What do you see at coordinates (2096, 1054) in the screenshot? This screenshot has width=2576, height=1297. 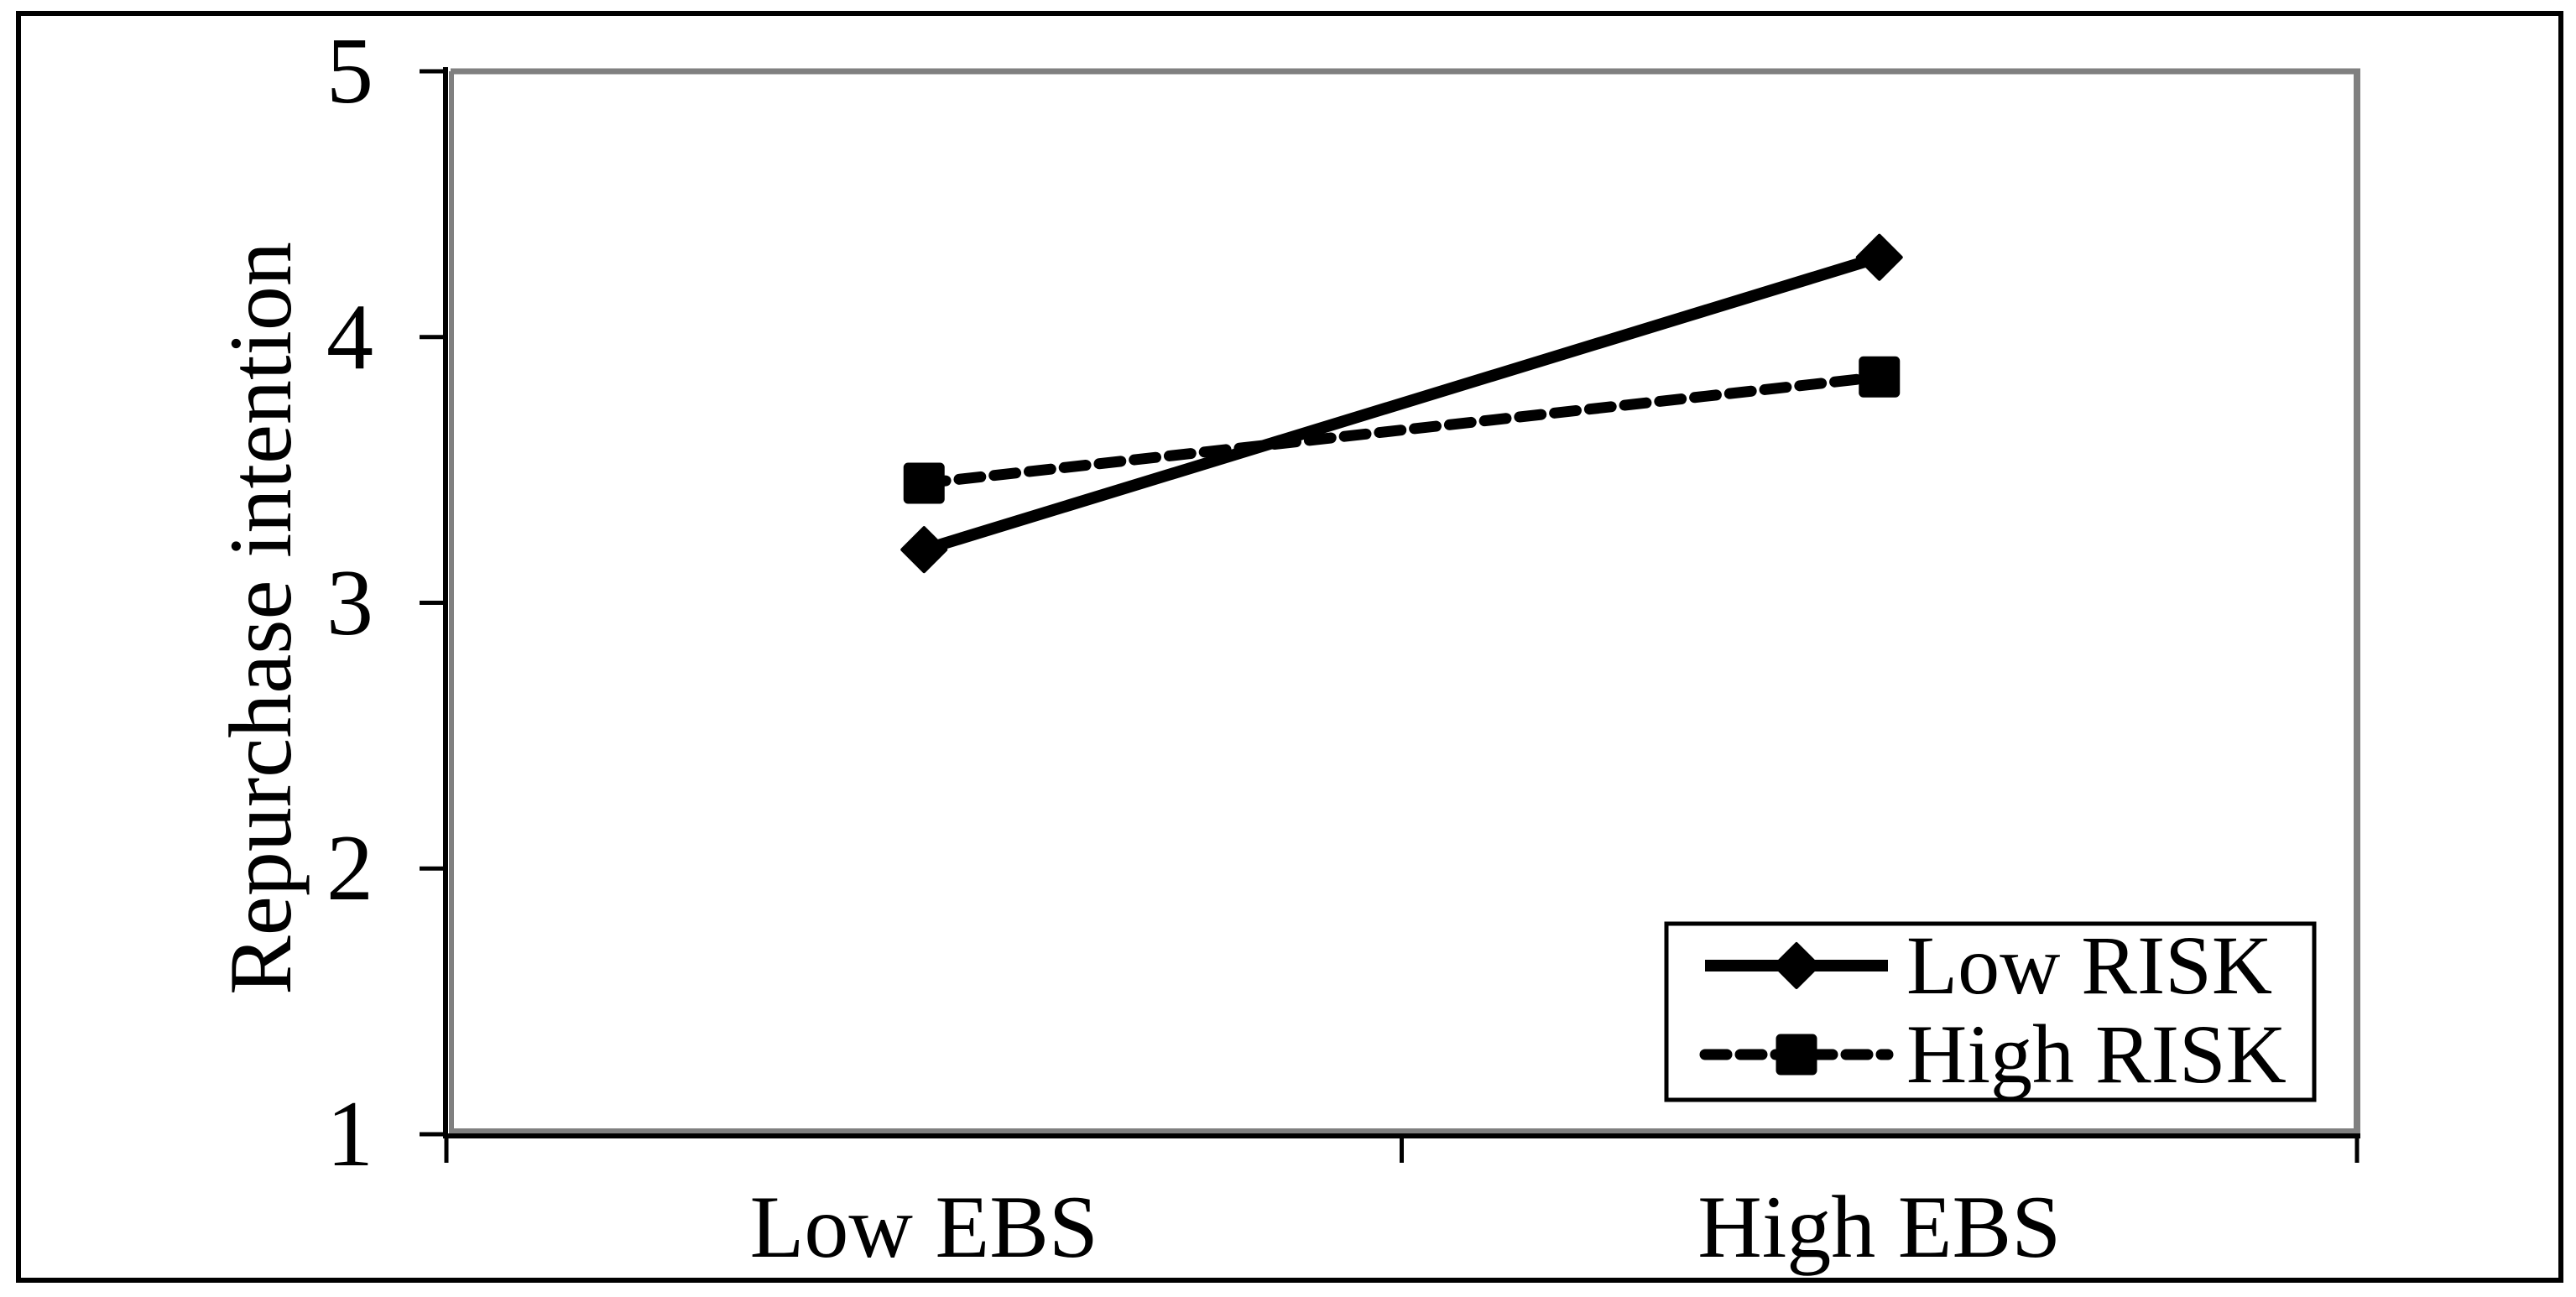 I see `legend-label-high-risk: High RISK` at bounding box center [2096, 1054].